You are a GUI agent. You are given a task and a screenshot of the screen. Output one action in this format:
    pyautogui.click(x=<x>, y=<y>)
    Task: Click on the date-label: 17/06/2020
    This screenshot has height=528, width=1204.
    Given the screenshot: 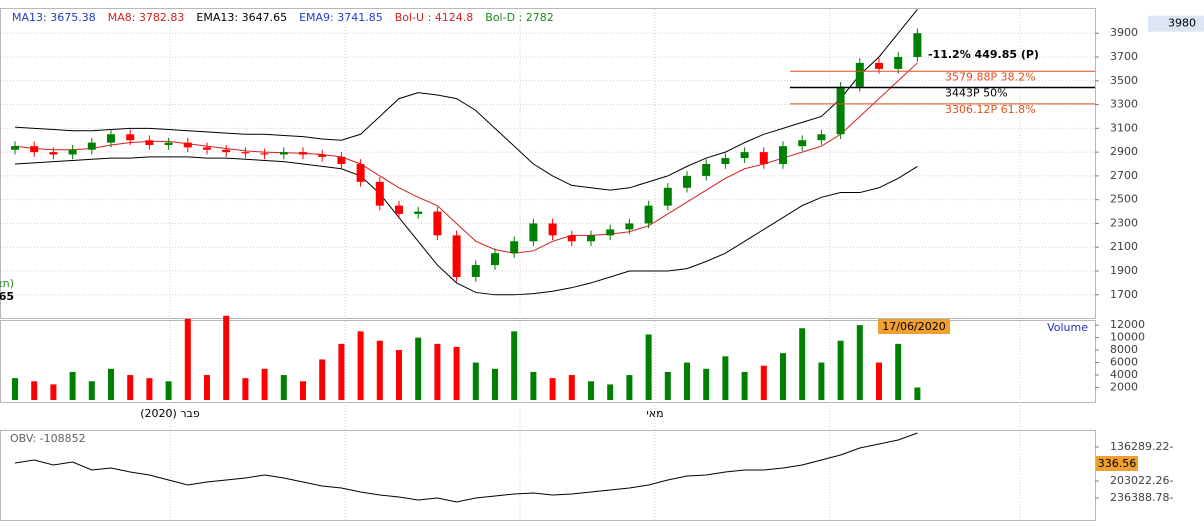 What is the action you would take?
    pyautogui.click(x=913, y=326)
    